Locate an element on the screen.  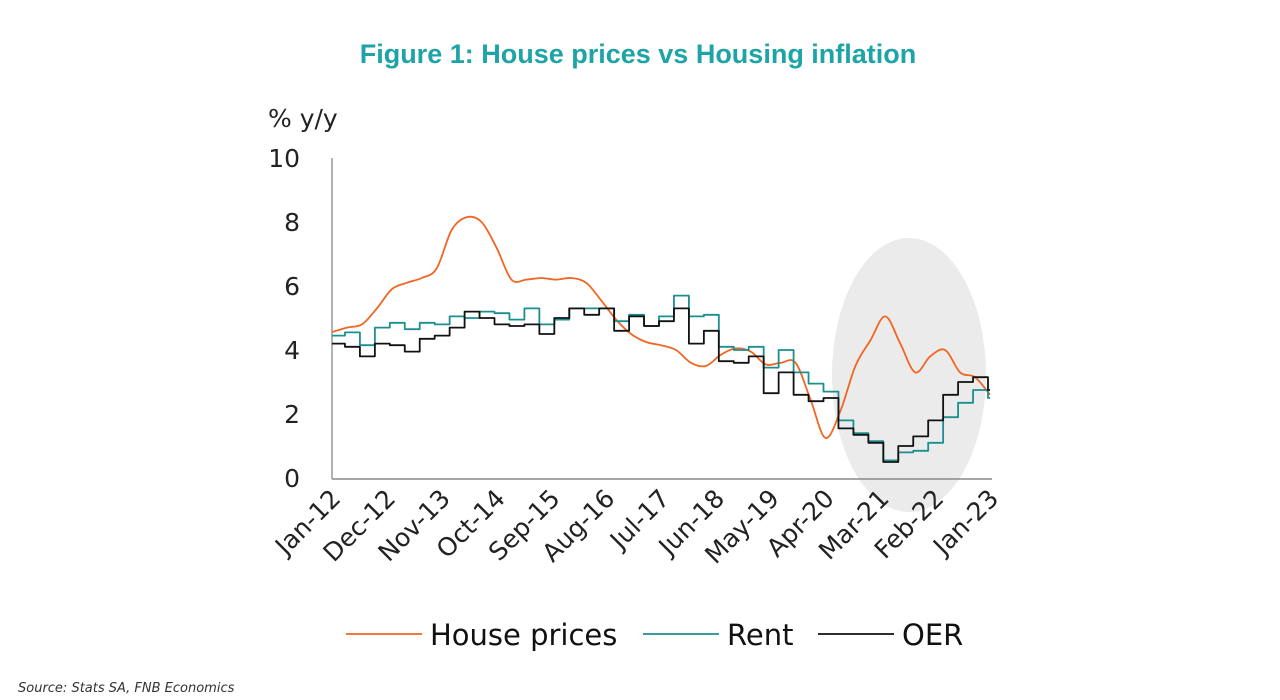
y-tick-label: 4 is located at coordinates (292, 350).